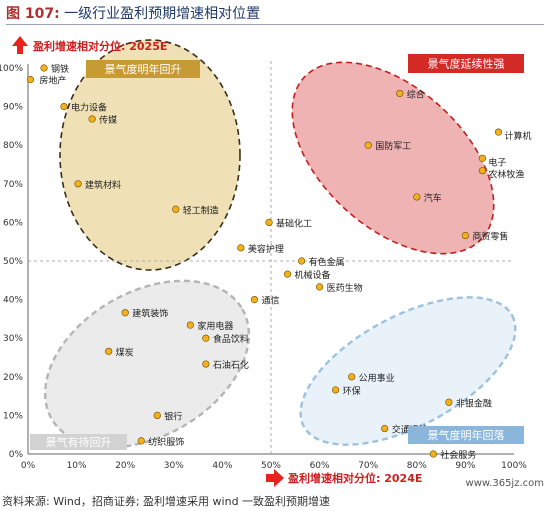 This screenshot has width=550, height=511. What do you see at coordinates (368, 466) in the screenshot?
I see `x-tick-label: 70%` at bounding box center [368, 466].